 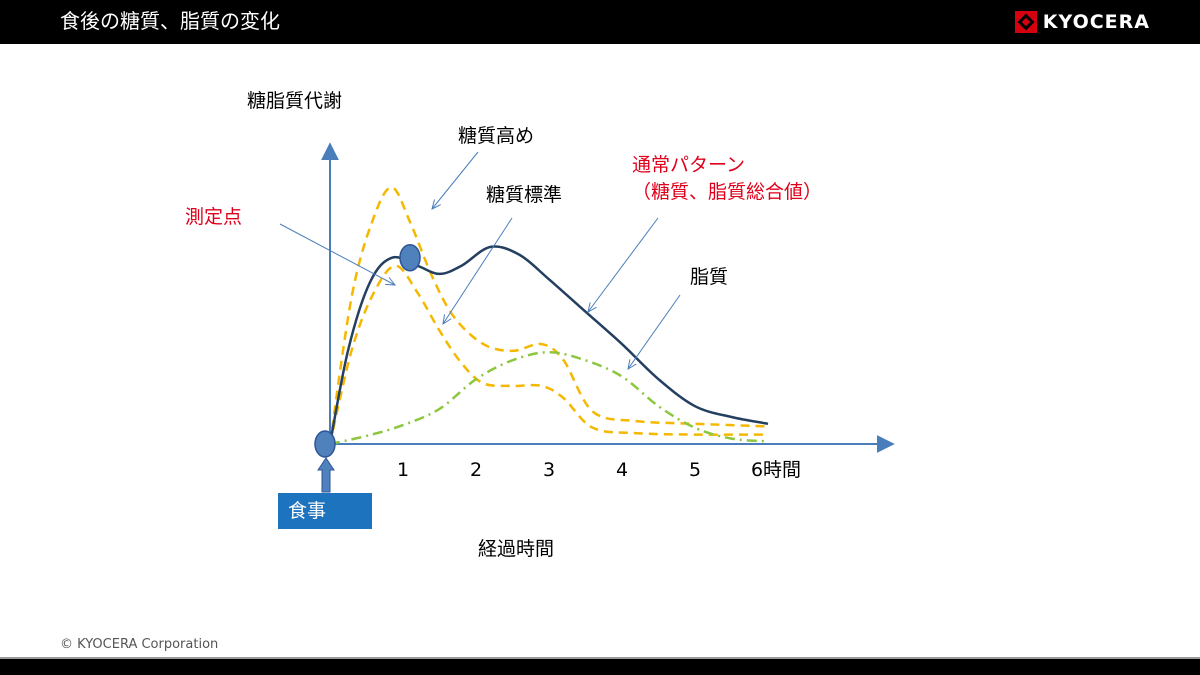 I want to click on meal-up-arrow-icon, so click(x=326, y=475).